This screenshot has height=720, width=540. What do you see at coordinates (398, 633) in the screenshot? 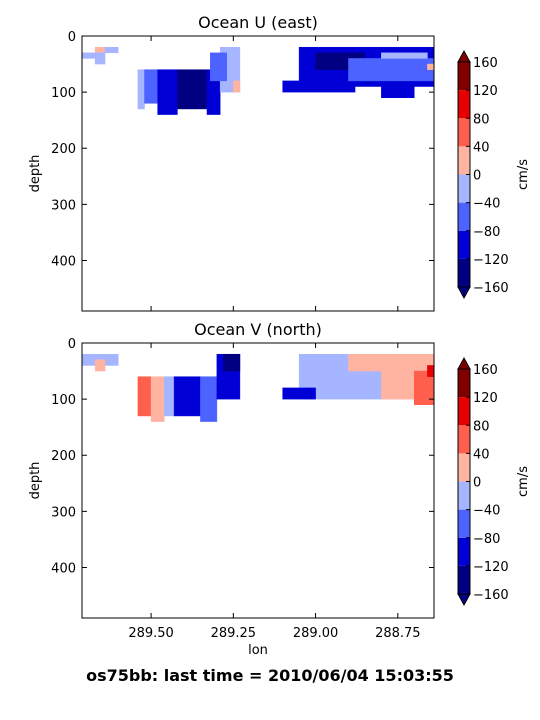
I see `x-tick-label: 288.75` at bounding box center [398, 633].